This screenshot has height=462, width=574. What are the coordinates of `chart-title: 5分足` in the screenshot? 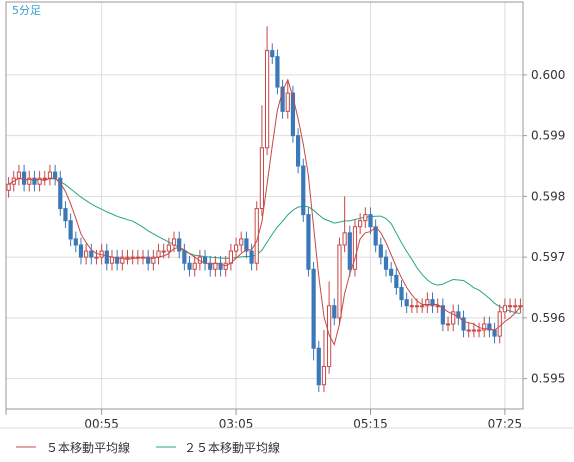 It's located at (26, 10).